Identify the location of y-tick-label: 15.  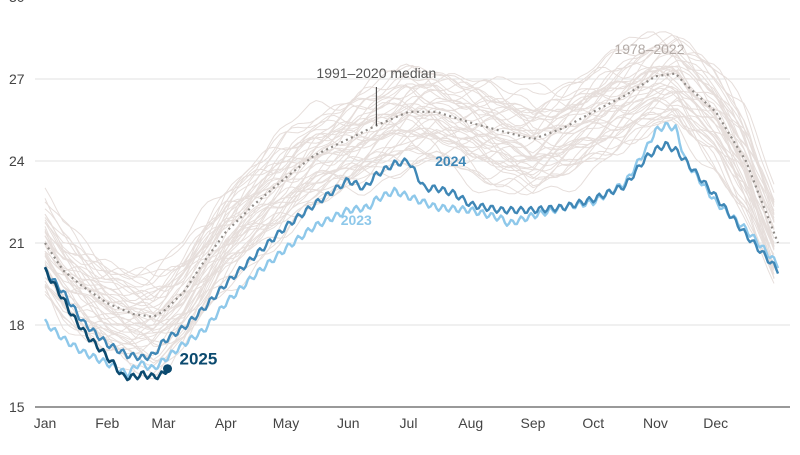
(17, 407).